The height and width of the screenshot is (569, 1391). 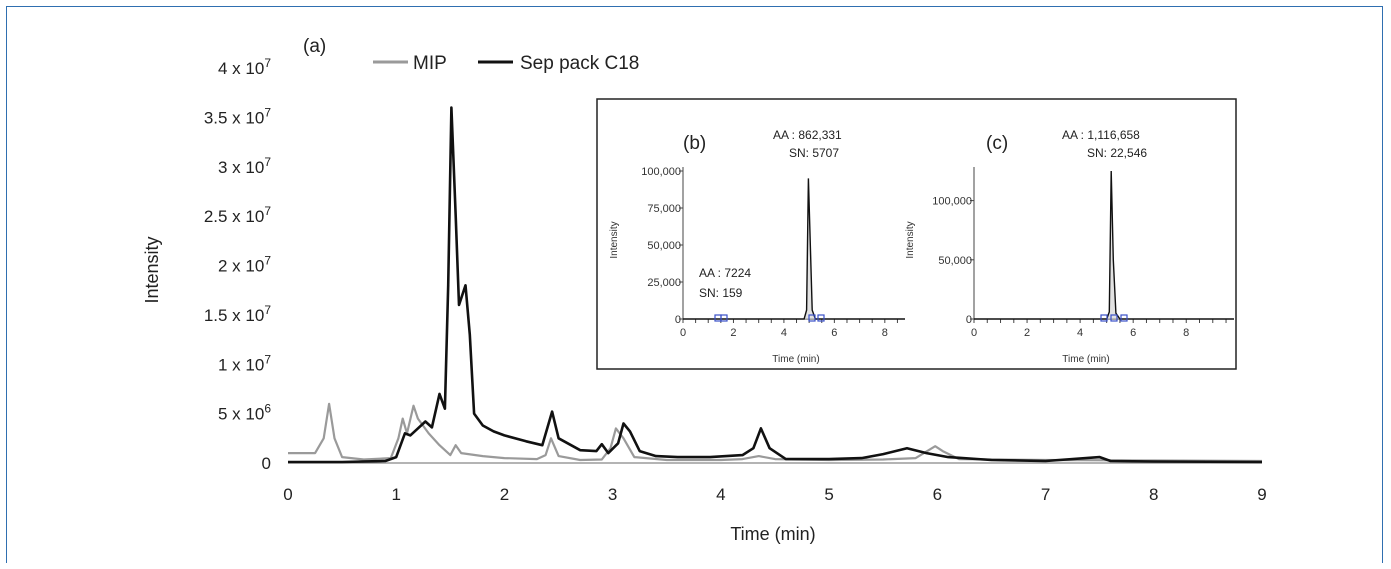 What do you see at coordinates (1117, 153) in the screenshot?
I see `inset-c-annotation-sn: SN: 22,546` at bounding box center [1117, 153].